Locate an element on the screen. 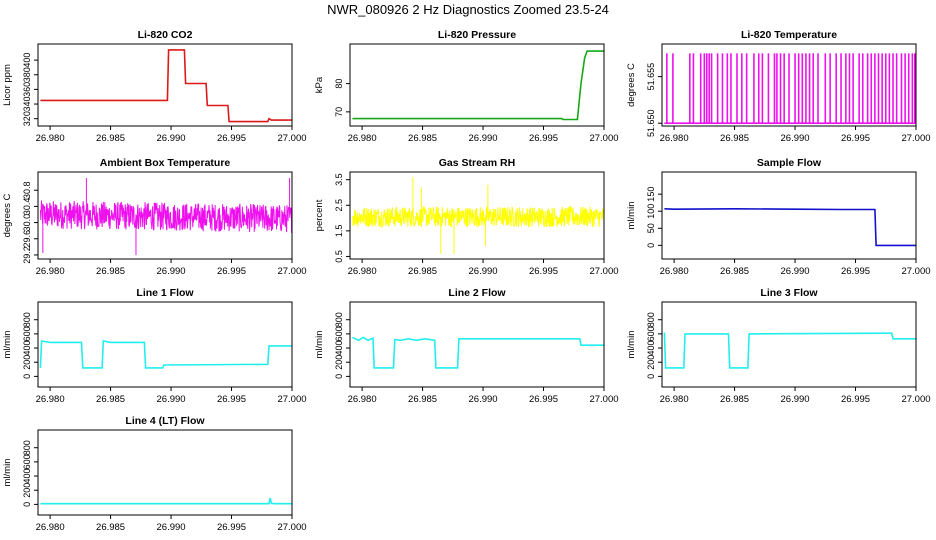 The image size is (936, 540). panel-title: Sample Flow is located at coordinates (789, 163).